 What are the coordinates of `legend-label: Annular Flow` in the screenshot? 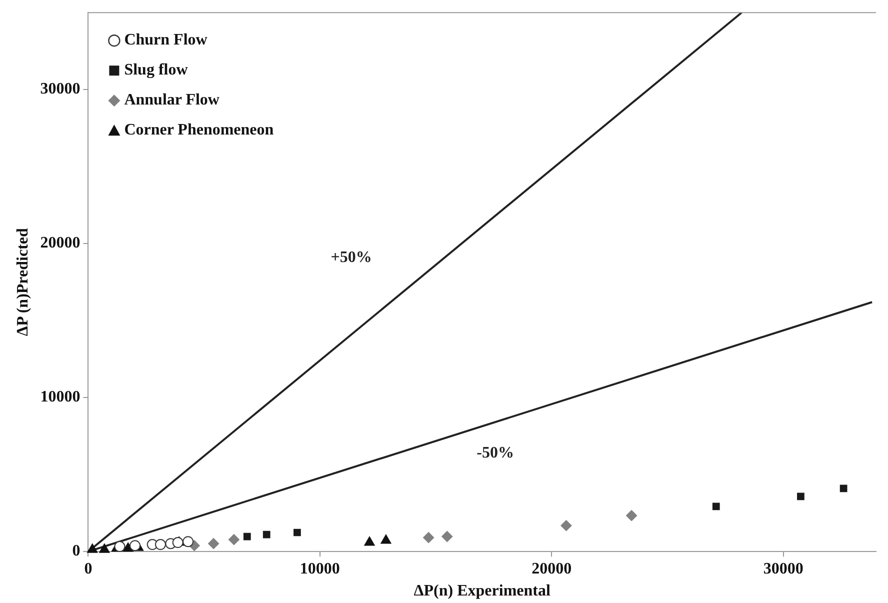 It's located at (172, 100).